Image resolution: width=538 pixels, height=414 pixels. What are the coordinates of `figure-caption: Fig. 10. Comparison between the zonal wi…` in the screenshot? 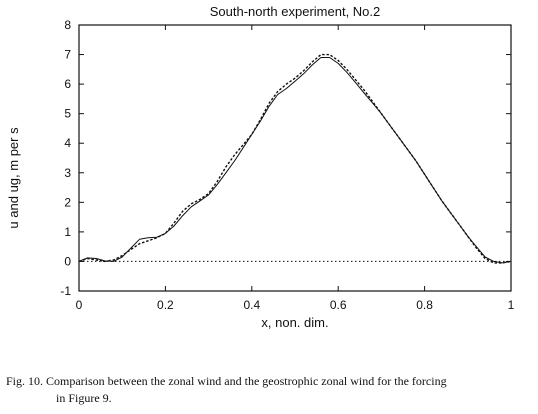 It's located at (270, 390).